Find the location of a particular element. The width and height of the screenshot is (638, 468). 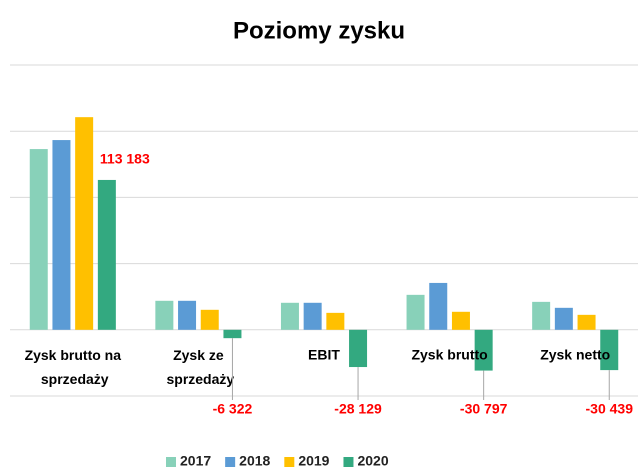

legend-label: 2017 is located at coordinates (195, 460).